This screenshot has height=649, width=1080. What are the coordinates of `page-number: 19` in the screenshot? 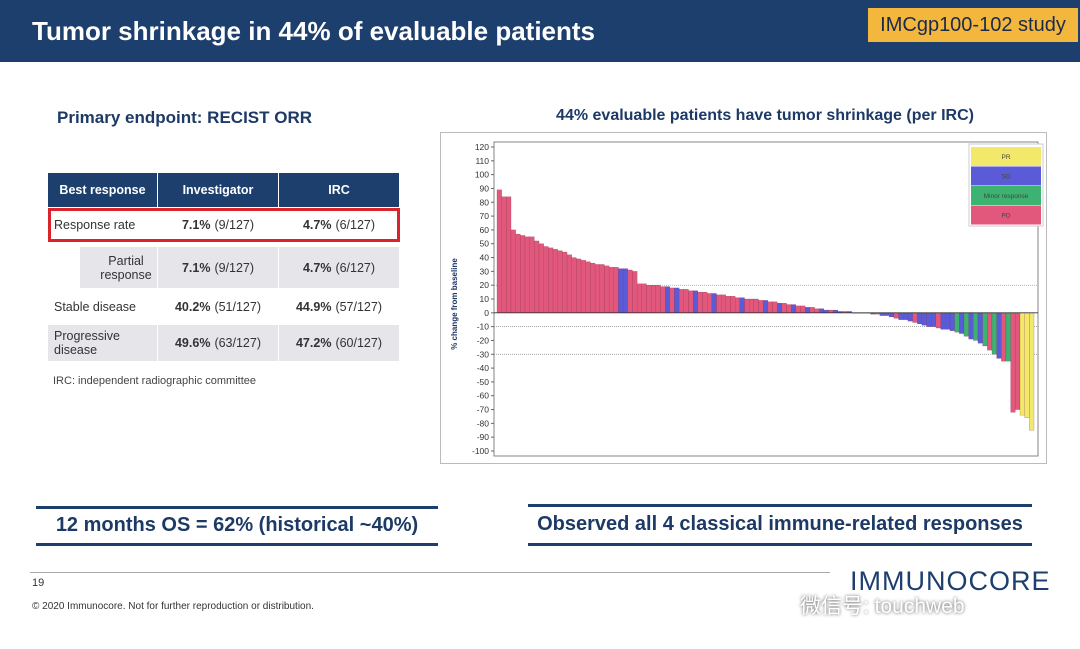 It's located at (38, 583).